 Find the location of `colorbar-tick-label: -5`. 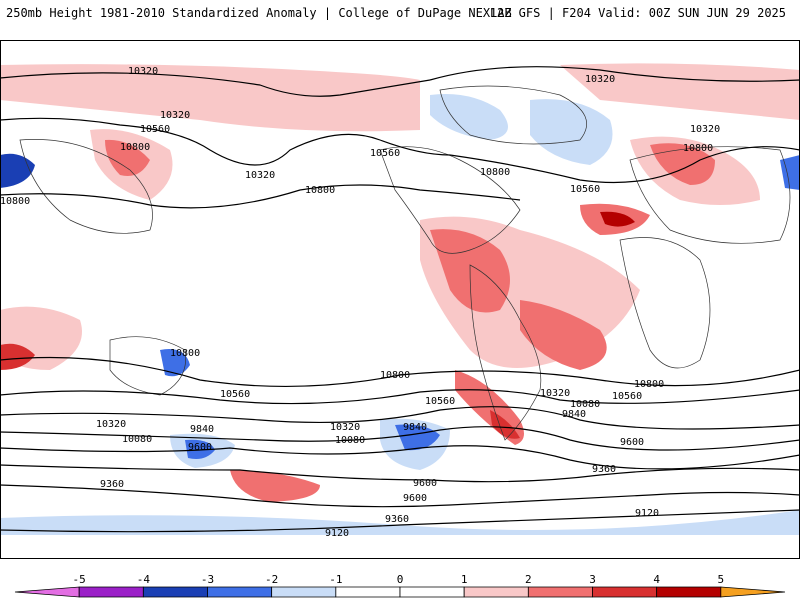

colorbar-tick-label: -5 is located at coordinates (79, 579).